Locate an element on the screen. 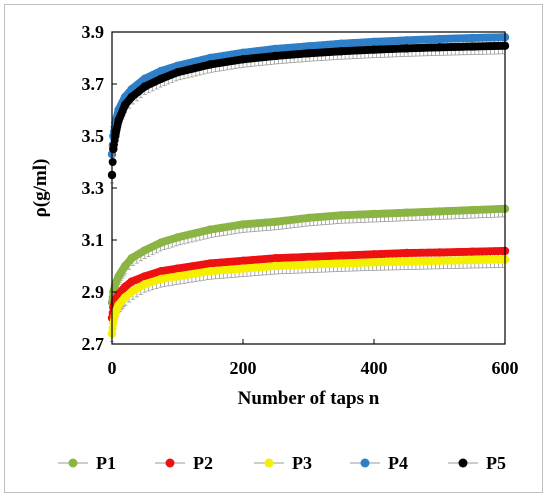 The width and height of the screenshot is (550, 500). x-tick-label: 200 is located at coordinates (243, 368).